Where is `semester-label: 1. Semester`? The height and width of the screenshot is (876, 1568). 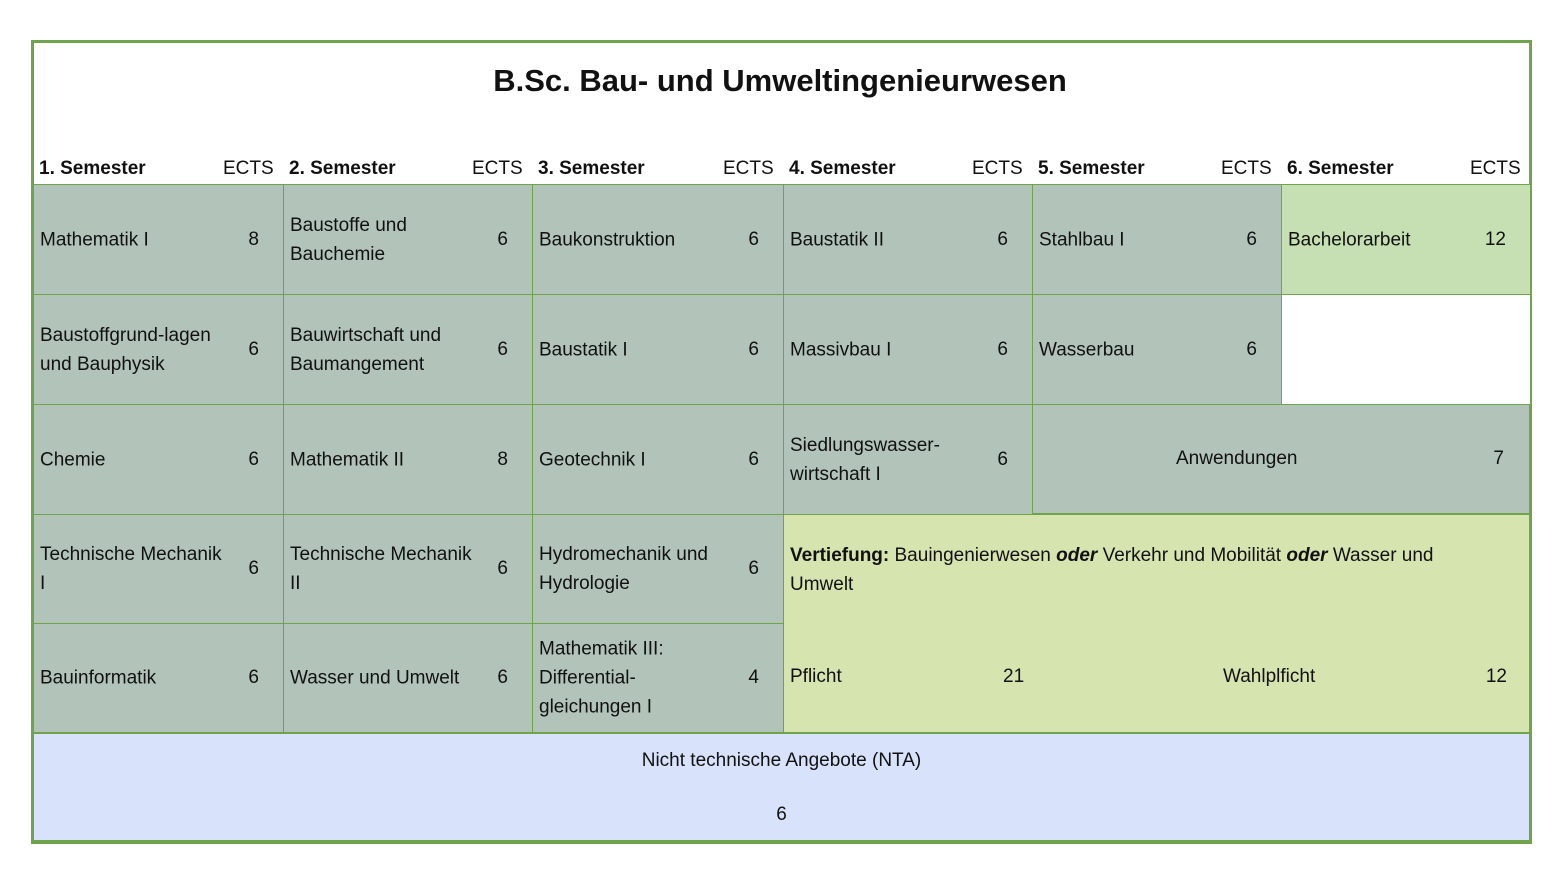 semester-label: 1. Semester is located at coordinates (92, 168).